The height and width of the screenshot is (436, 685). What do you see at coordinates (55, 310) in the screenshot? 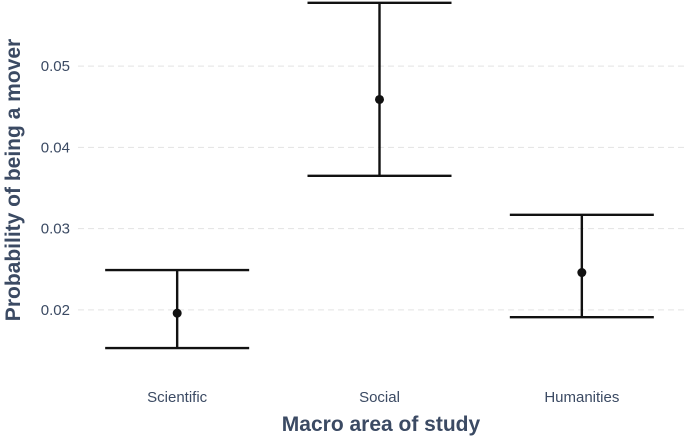
I see `y-tick-label: 0.02` at bounding box center [55, 310].